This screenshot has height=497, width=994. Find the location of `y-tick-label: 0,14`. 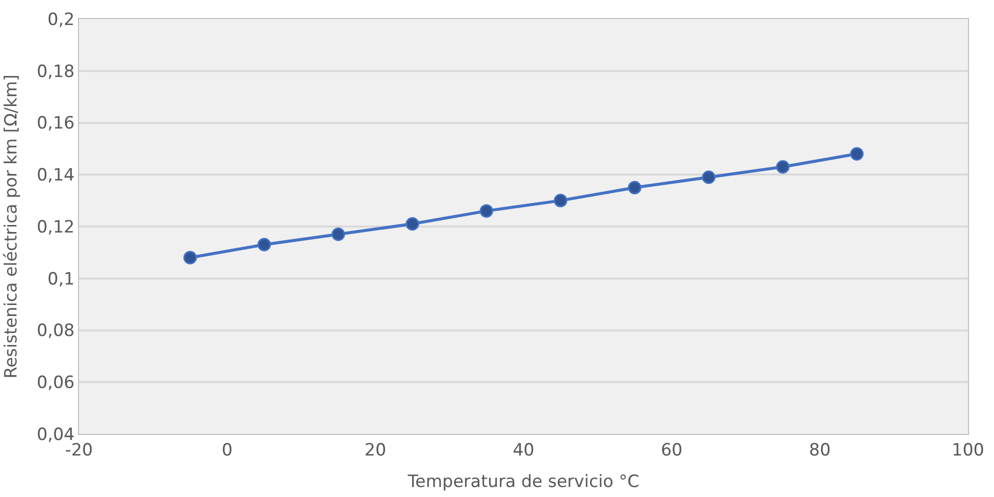

y-tick-label: 0,14 is located at coordinates (55, 176).